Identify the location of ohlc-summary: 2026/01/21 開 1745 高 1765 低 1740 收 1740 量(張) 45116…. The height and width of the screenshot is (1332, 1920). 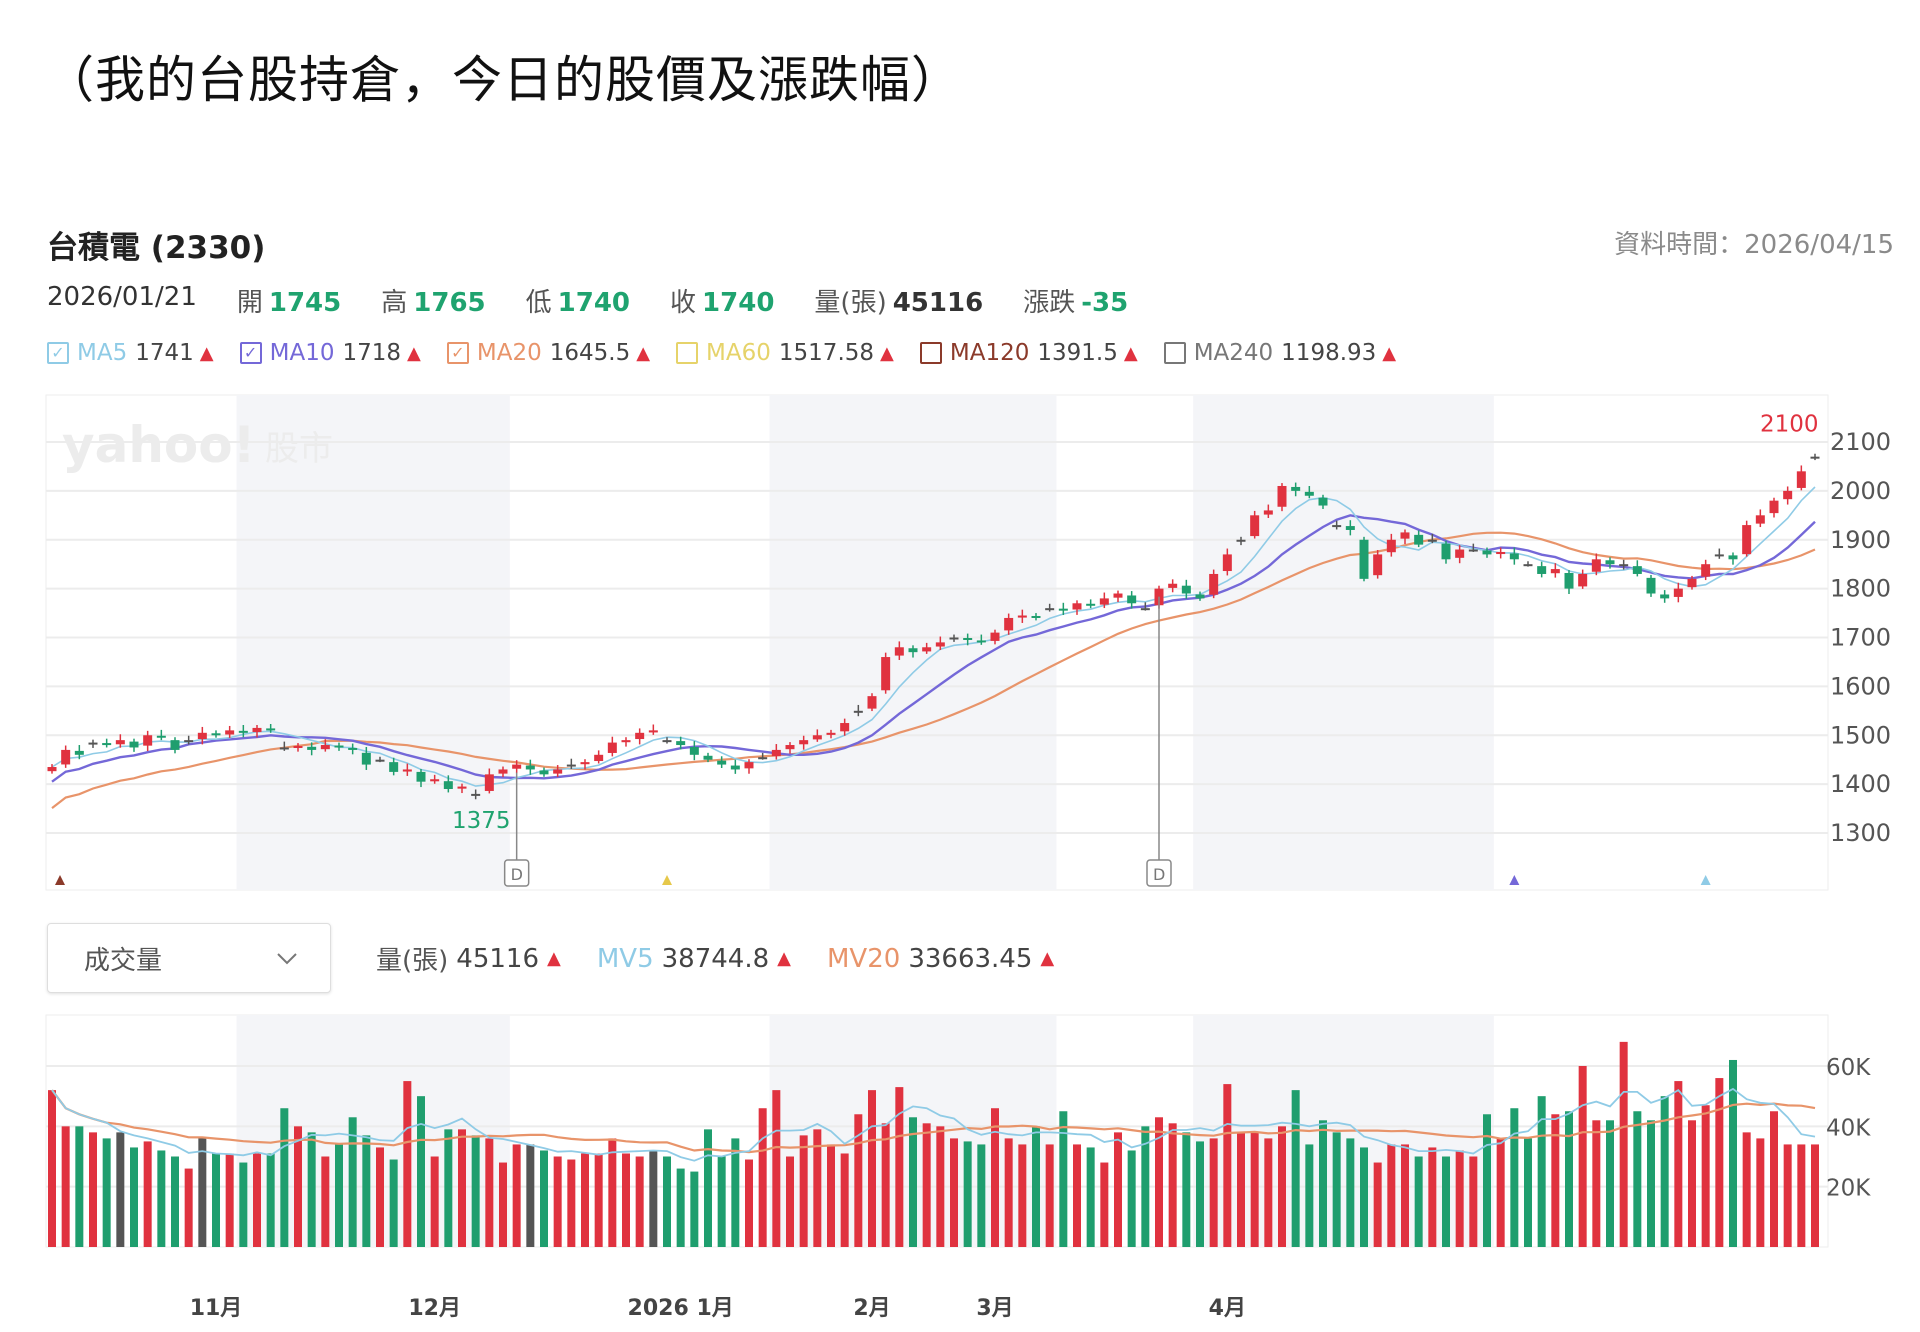
(607, 300).